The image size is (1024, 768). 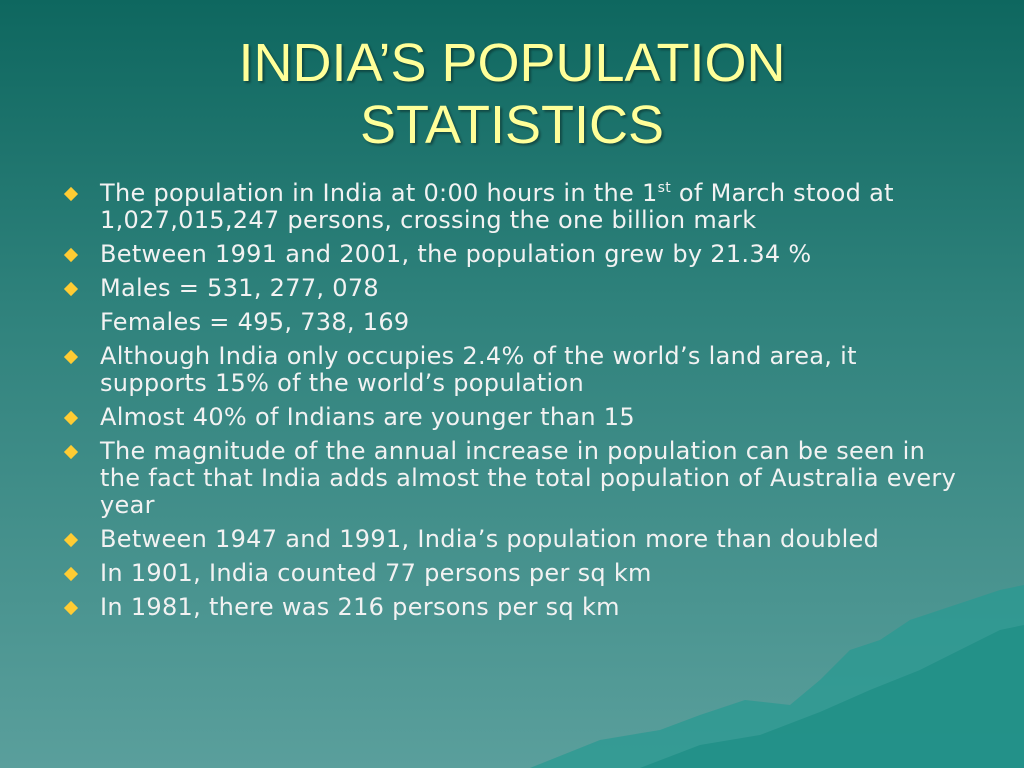 What do you see at coordinates (664, 188) in the screenshot?
I see `superscript: st` at bounding box center [664, 188].